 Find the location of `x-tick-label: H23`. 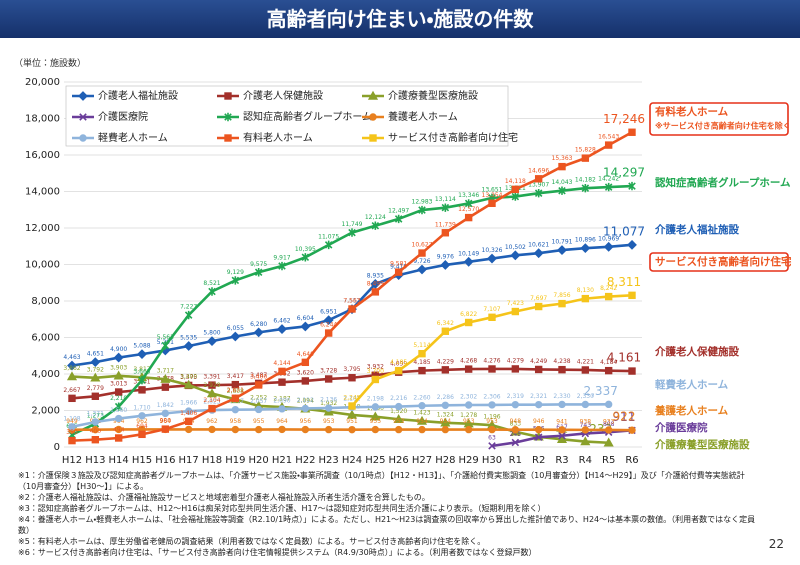

x-tick-label: H23 is located at coordinates (329, 460).